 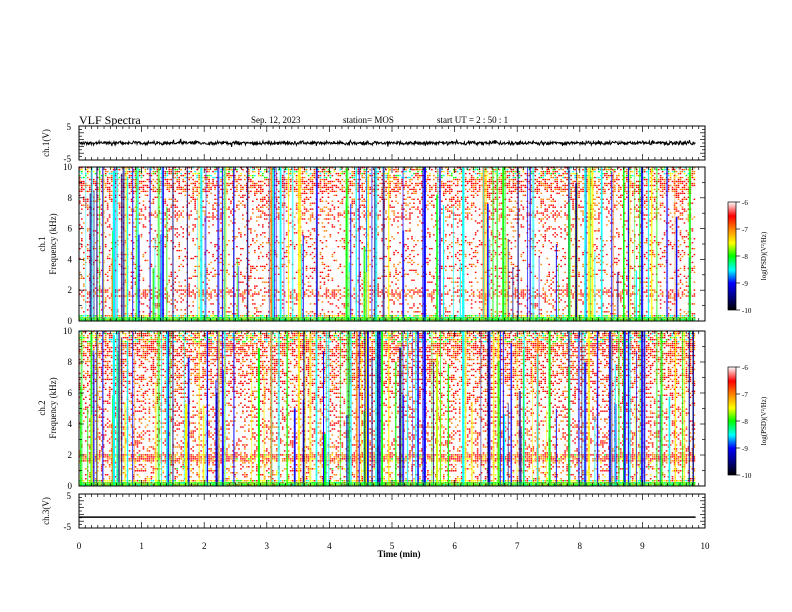 What do you see at coordinates (368, 120) in the screenshot?
I see `station-label: station= MOS` at bounding box center [368, 120].